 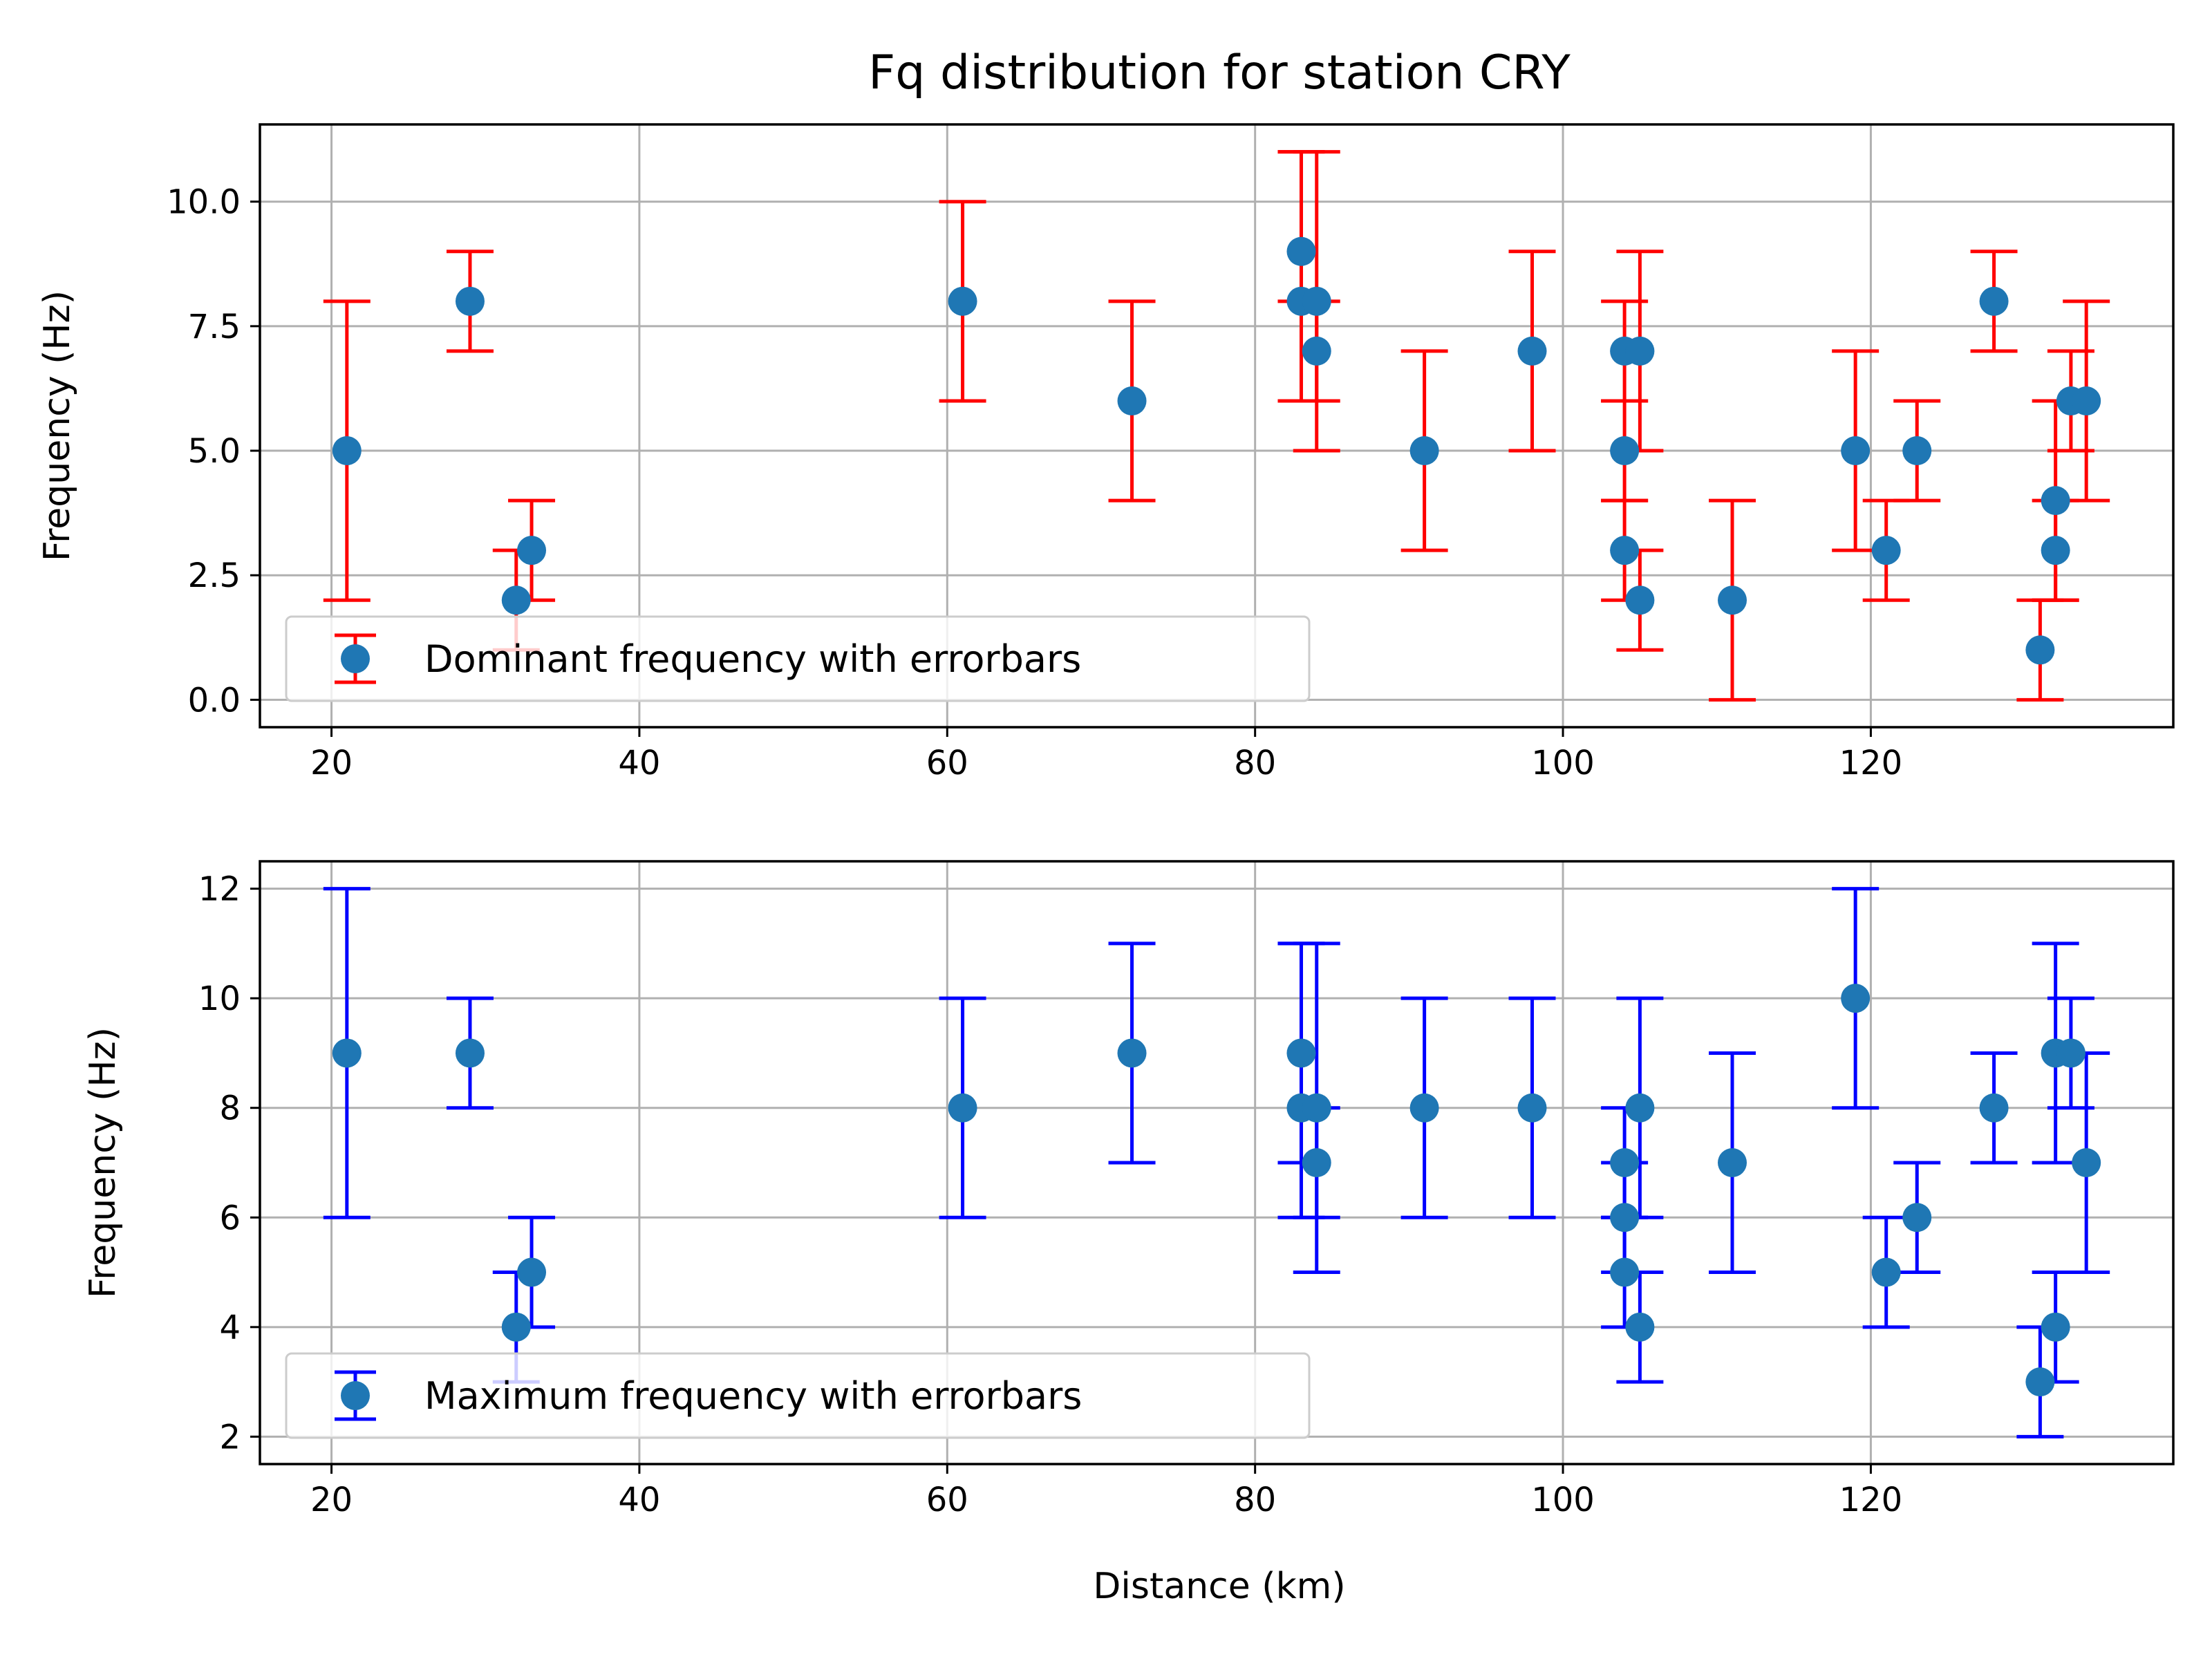 I want to click on y-tick-label: 4, so click(x=230, y=1328).